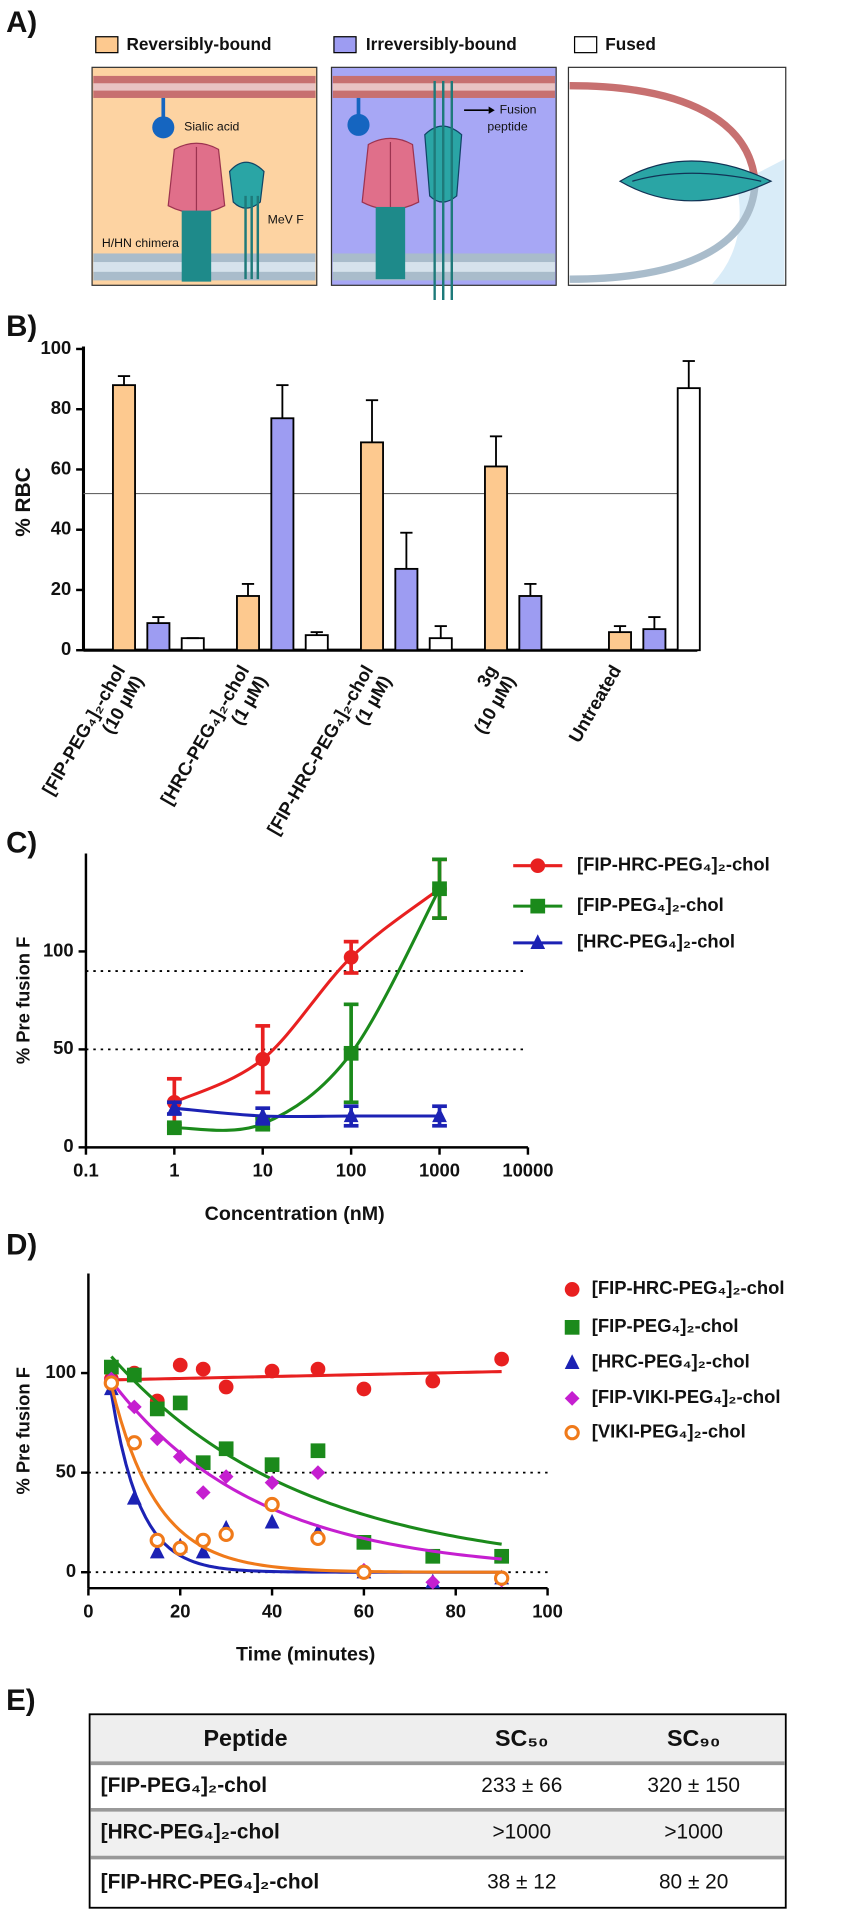  Describe the element at coordinates (594, 703) in the screenshot. I see `x-tick-label: Untreated` at that location.